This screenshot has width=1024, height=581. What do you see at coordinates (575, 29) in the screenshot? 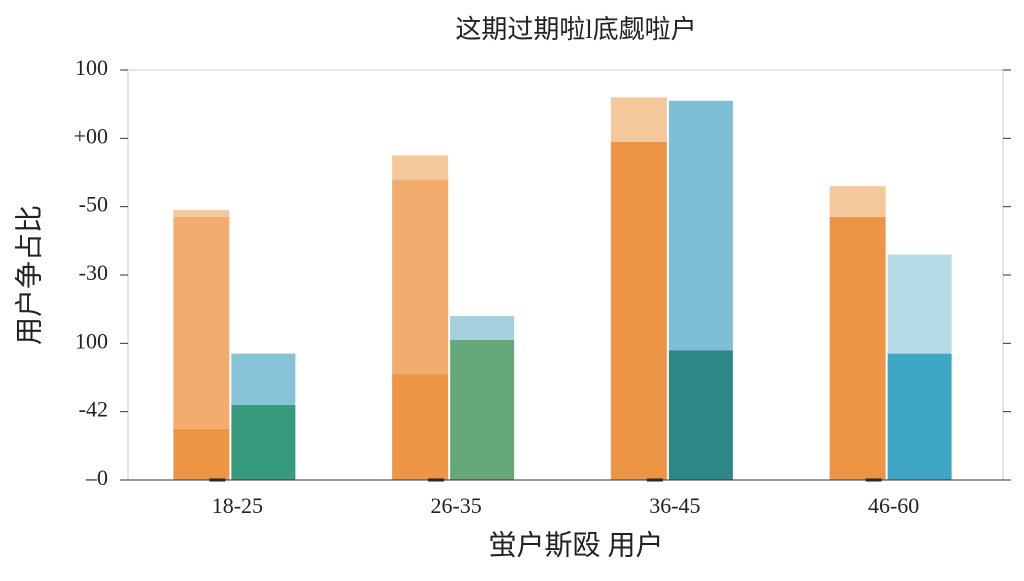
I see `chart-title: 这期过期啦l底觑啦户` at bounding box center [575, 29].